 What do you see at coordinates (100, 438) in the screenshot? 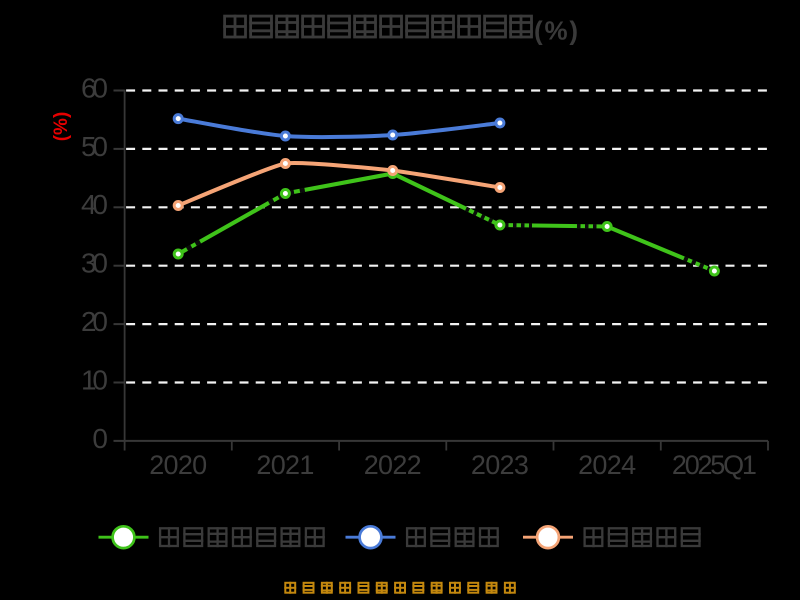
I see `svg-text: 0` at bounding box center [100, 438].